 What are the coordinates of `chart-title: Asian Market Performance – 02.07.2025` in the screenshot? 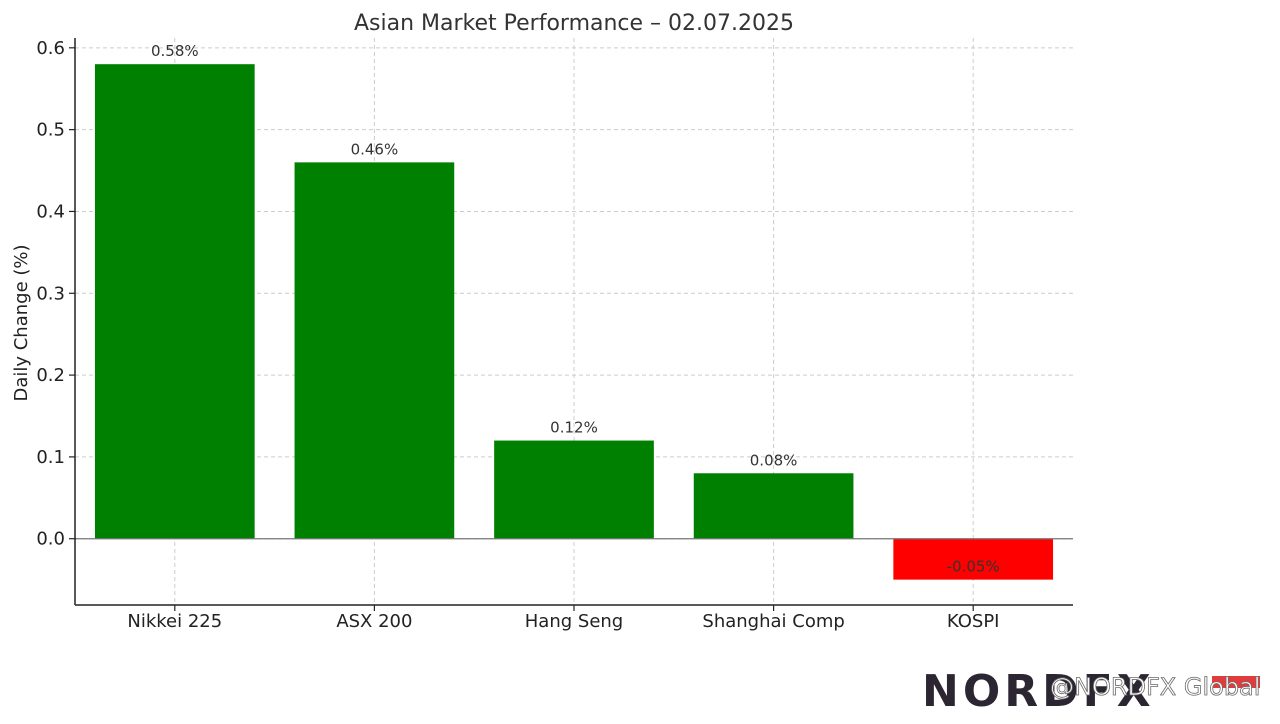 It's located at (574, 23).